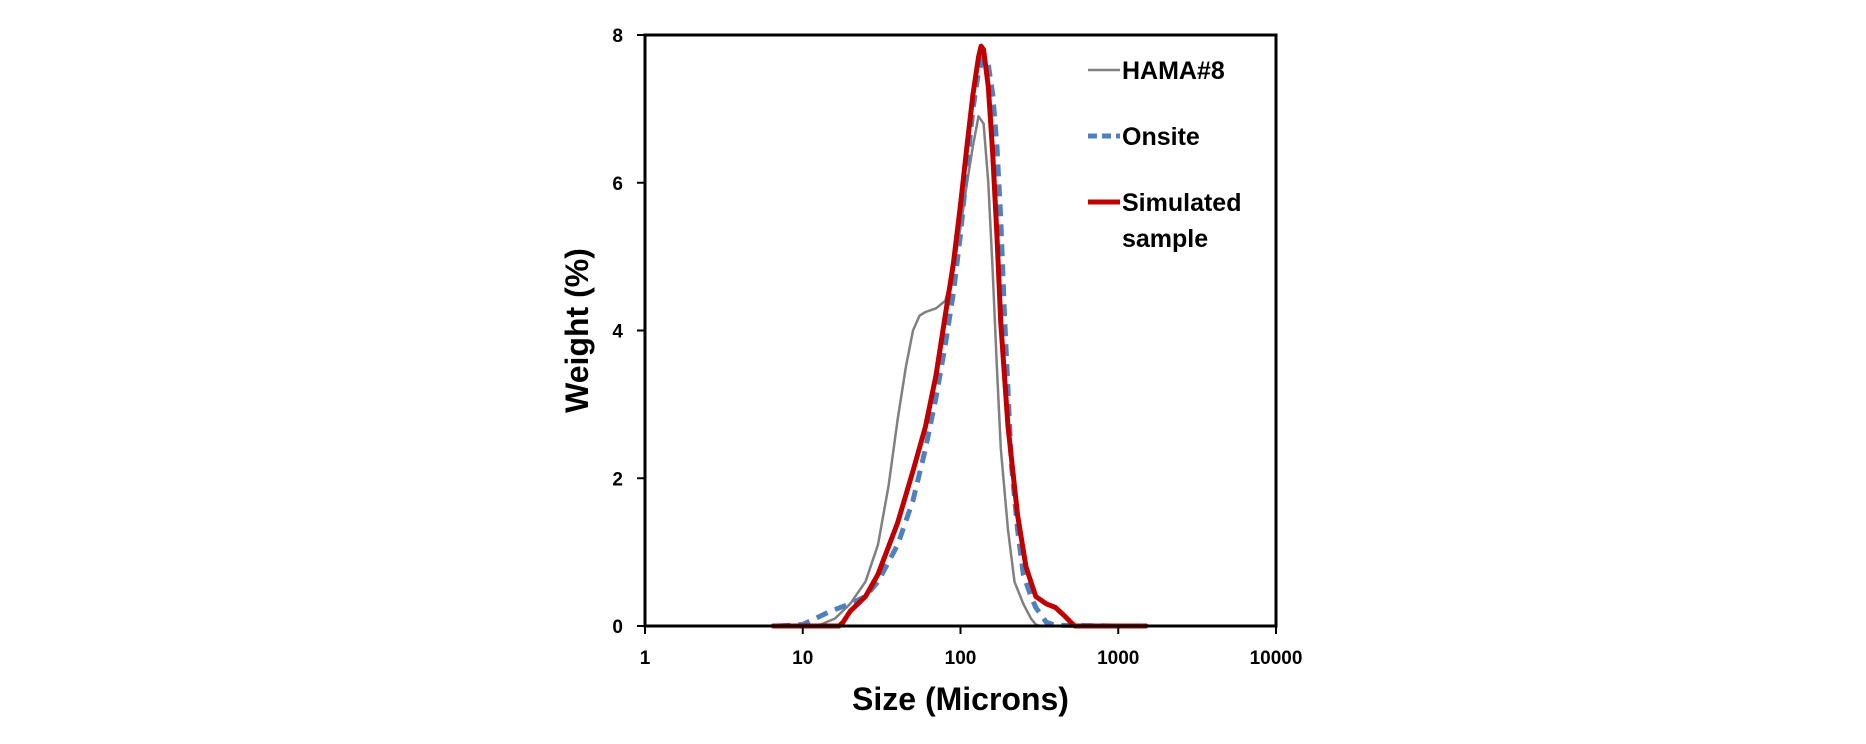 The height and width of the screenshot is (744, 1866). I want to click on y-tick-label: 2, so click(617, 479).